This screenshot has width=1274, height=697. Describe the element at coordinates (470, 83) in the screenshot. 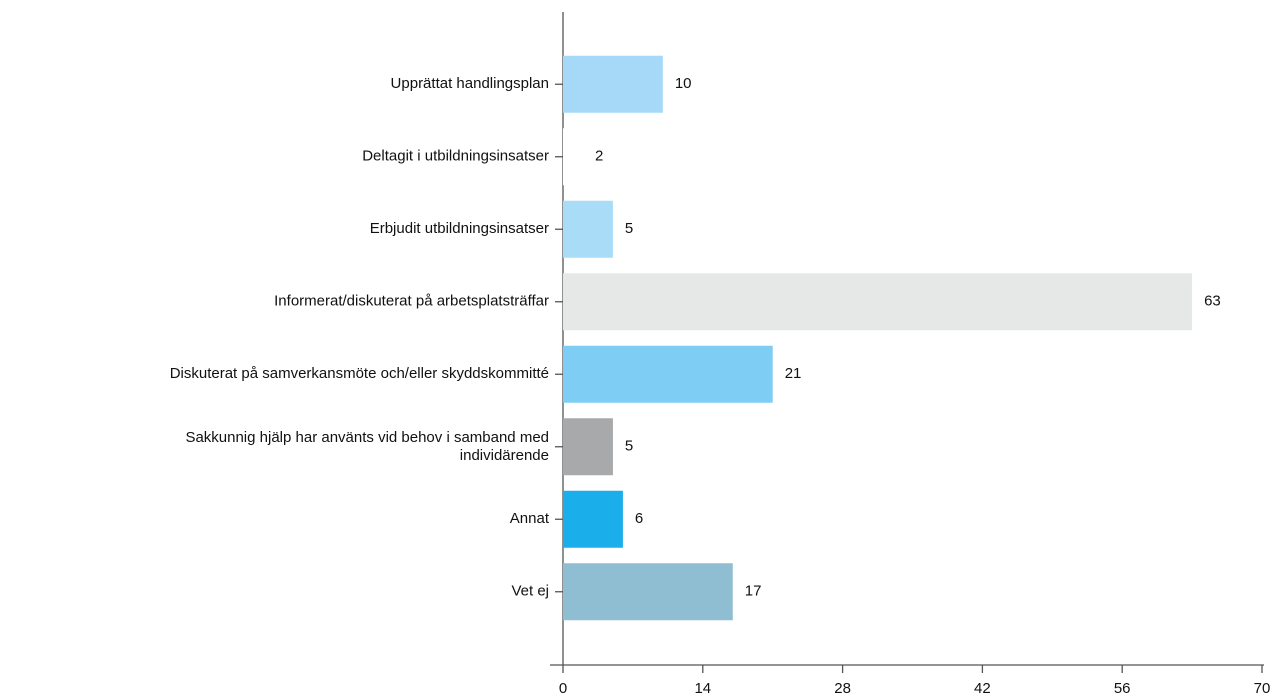

I see `y-tick-label: Upprättat handlingsplan` at that location.